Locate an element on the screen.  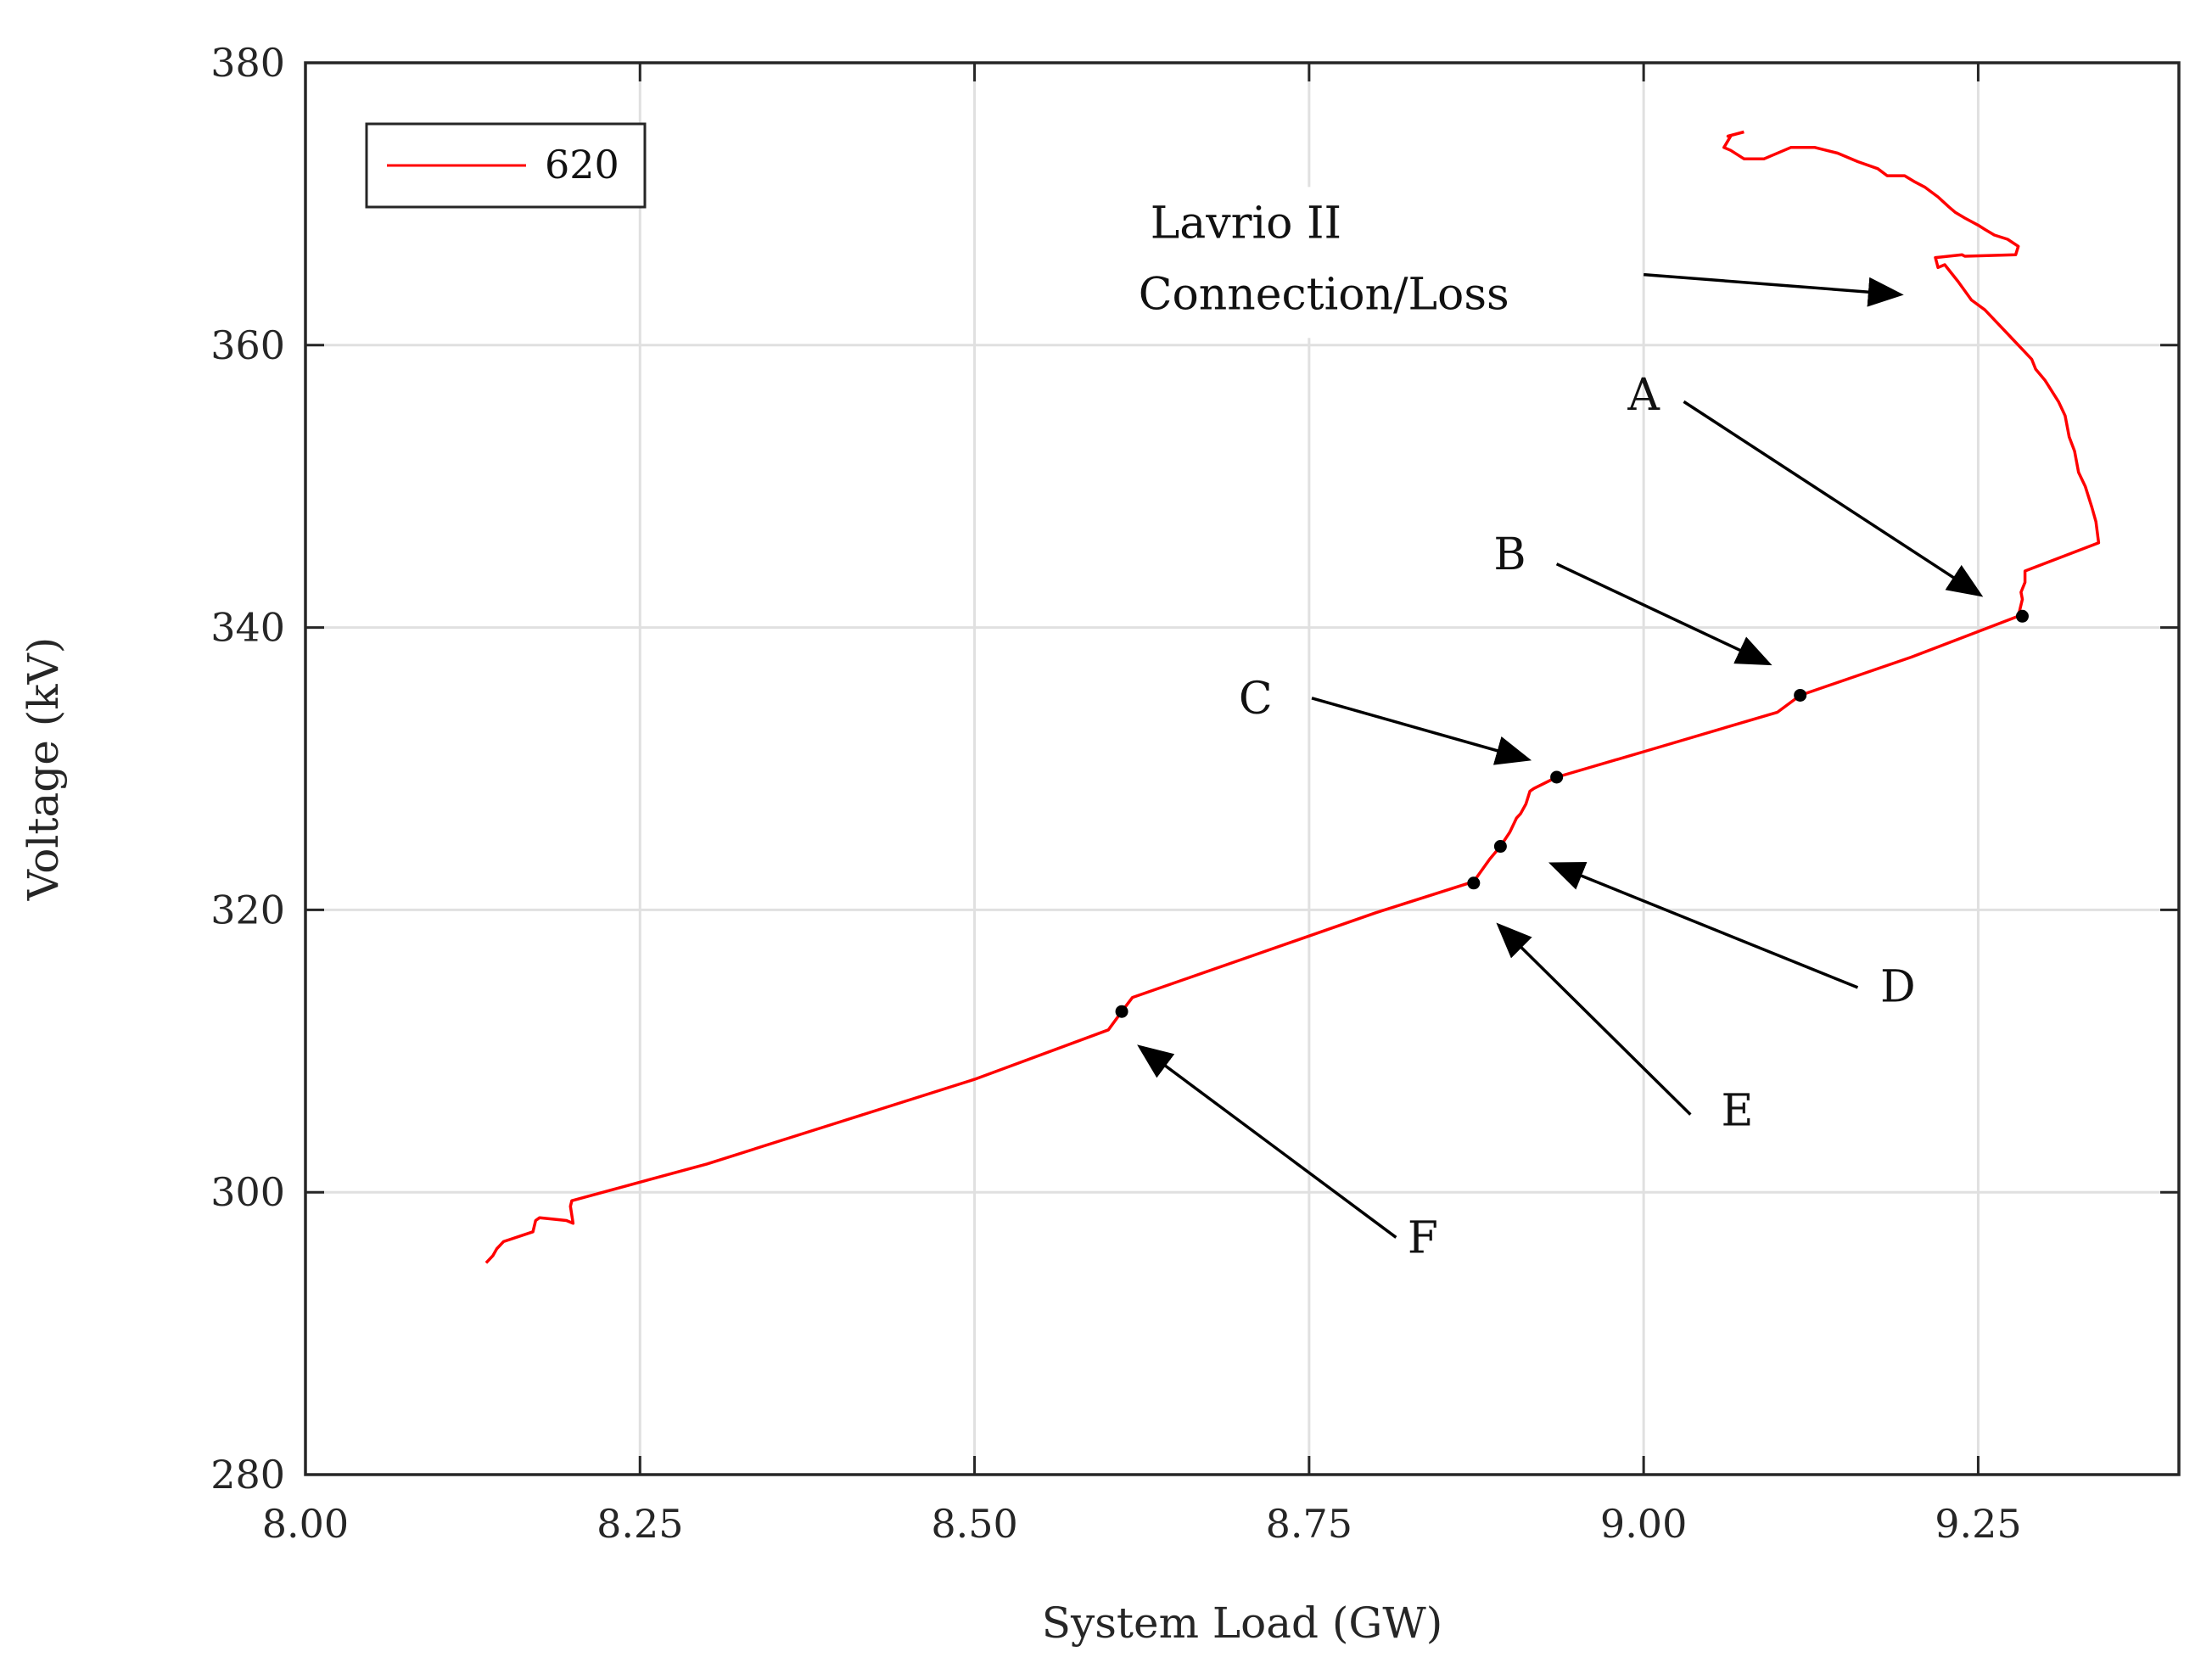
y-tick-label: 340 is located at coordinates (247, 628).